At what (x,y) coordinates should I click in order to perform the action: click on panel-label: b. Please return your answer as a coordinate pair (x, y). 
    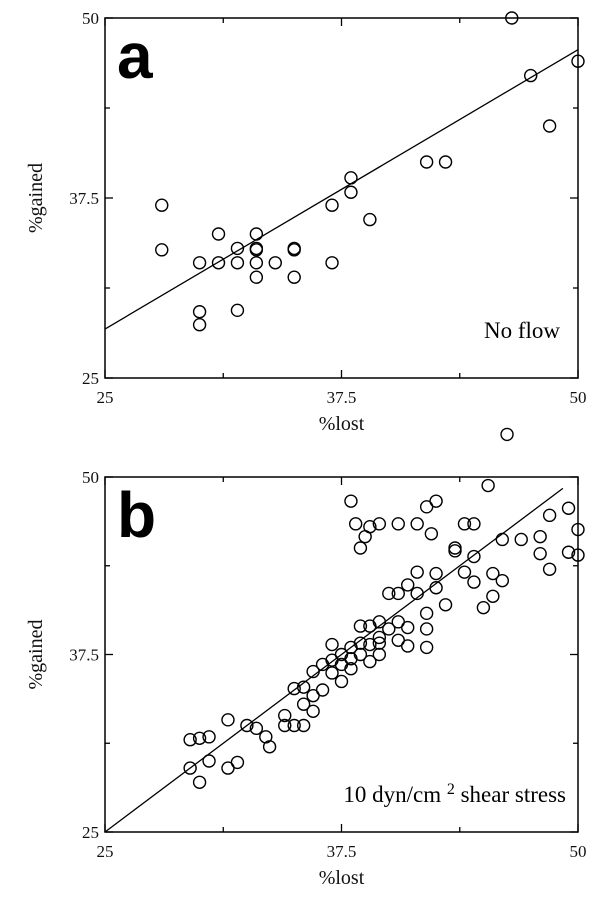
    Looking at the image, I should click on (136, 515).